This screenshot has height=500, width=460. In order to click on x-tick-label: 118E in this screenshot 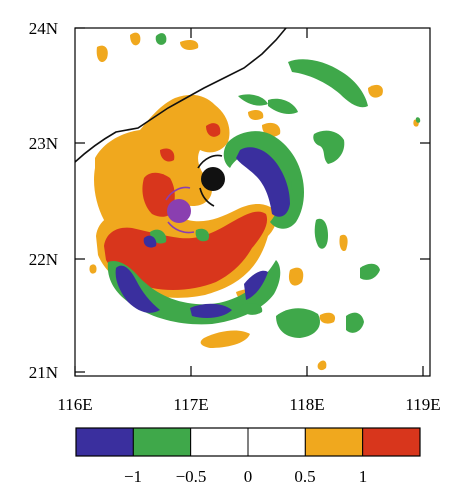, I will do `click(306, 404)`.